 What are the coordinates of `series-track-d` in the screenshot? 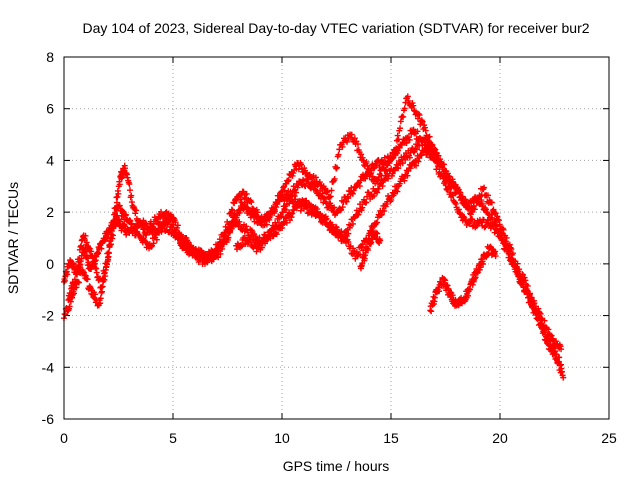 It's located at (334, 200).